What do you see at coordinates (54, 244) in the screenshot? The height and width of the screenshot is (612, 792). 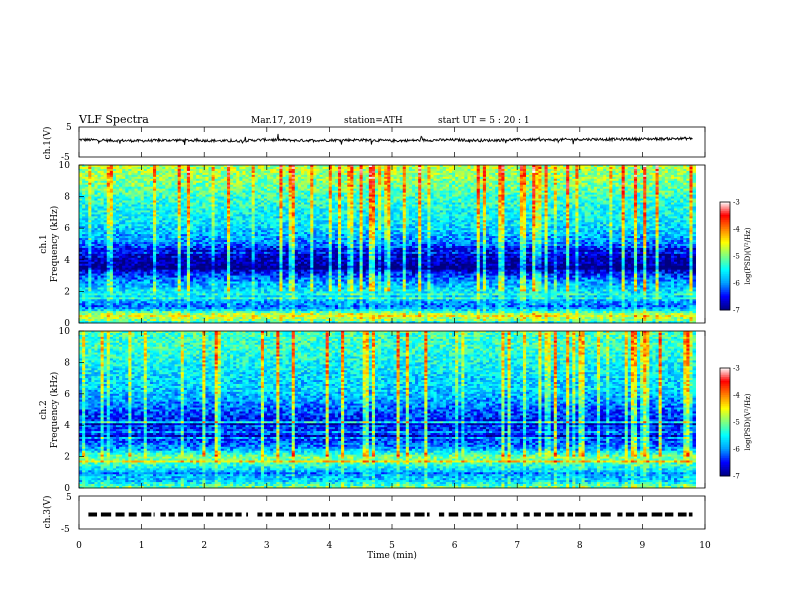 I see `ch1-spec-ylabel-freq: Frequency (kHz)` at bounding box center [54, 244].